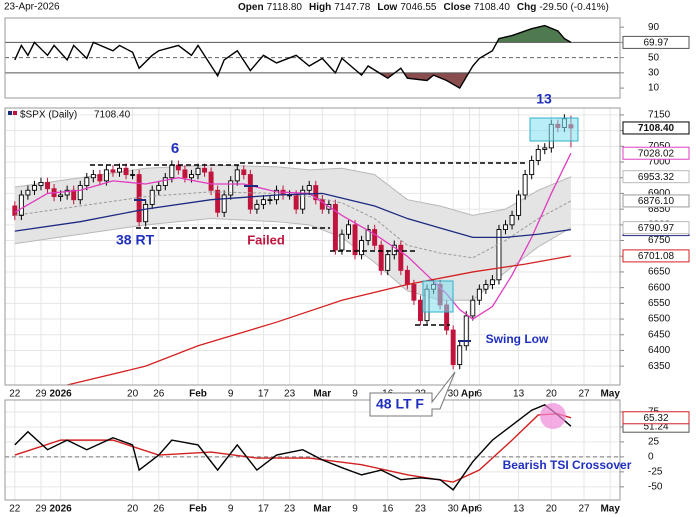  What do you see at coordinates (320, 7) in the screenshot?
I see `quote-label: High` at bounding box center [320, 7].